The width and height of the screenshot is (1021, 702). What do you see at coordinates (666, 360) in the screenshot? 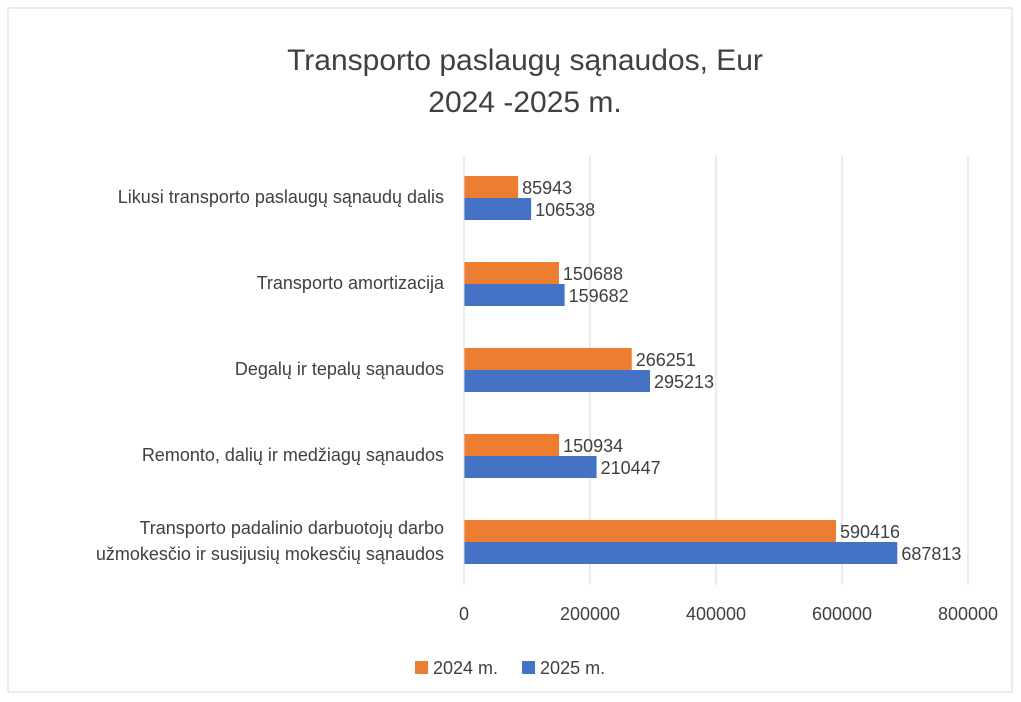
I see `data-label: 266251` at bounding box center [666, 360].